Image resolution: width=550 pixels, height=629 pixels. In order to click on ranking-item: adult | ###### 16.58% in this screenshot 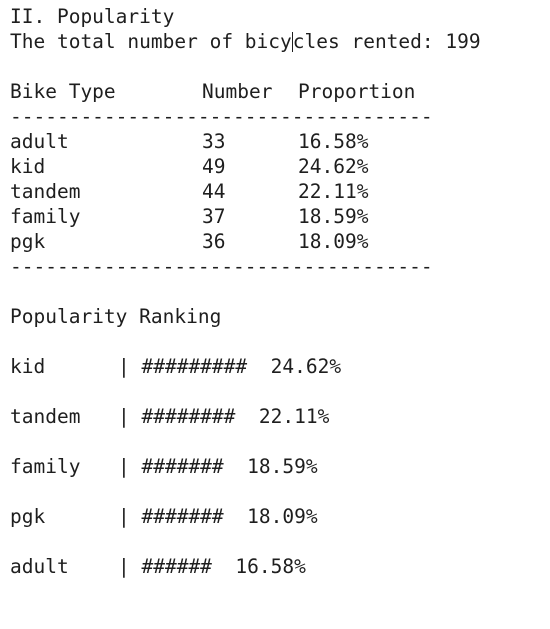, I will do `click(158, 566)`.